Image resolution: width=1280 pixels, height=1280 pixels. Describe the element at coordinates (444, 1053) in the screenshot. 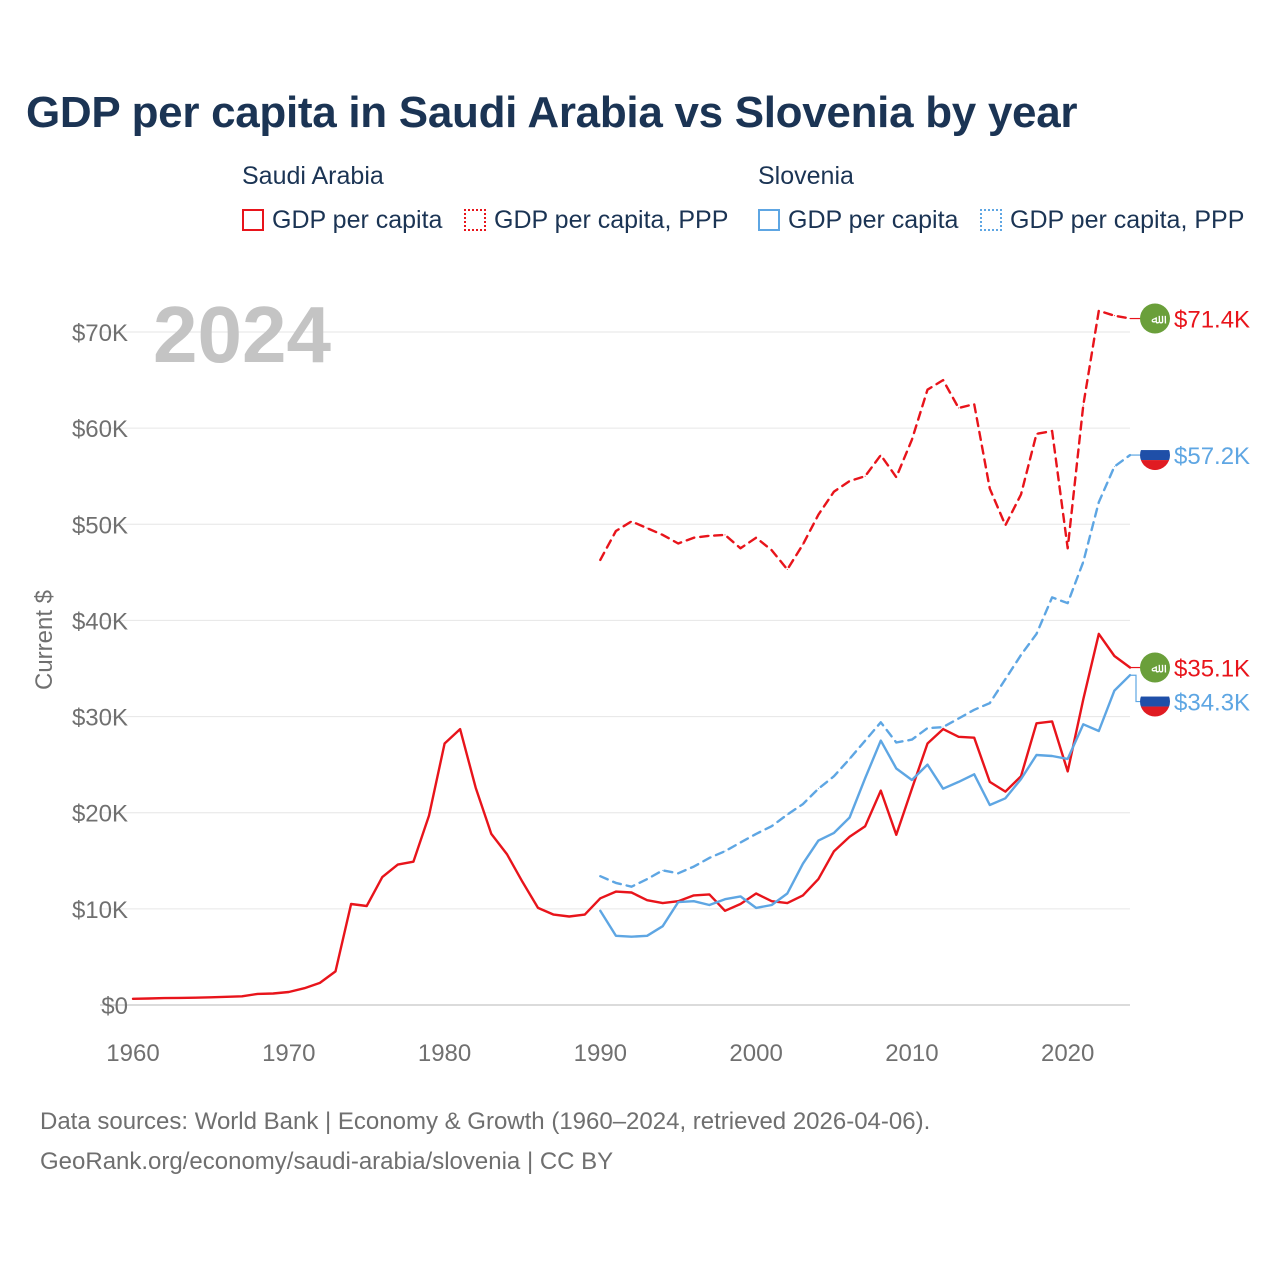

I see `x-tick-label: 1980` at that location.